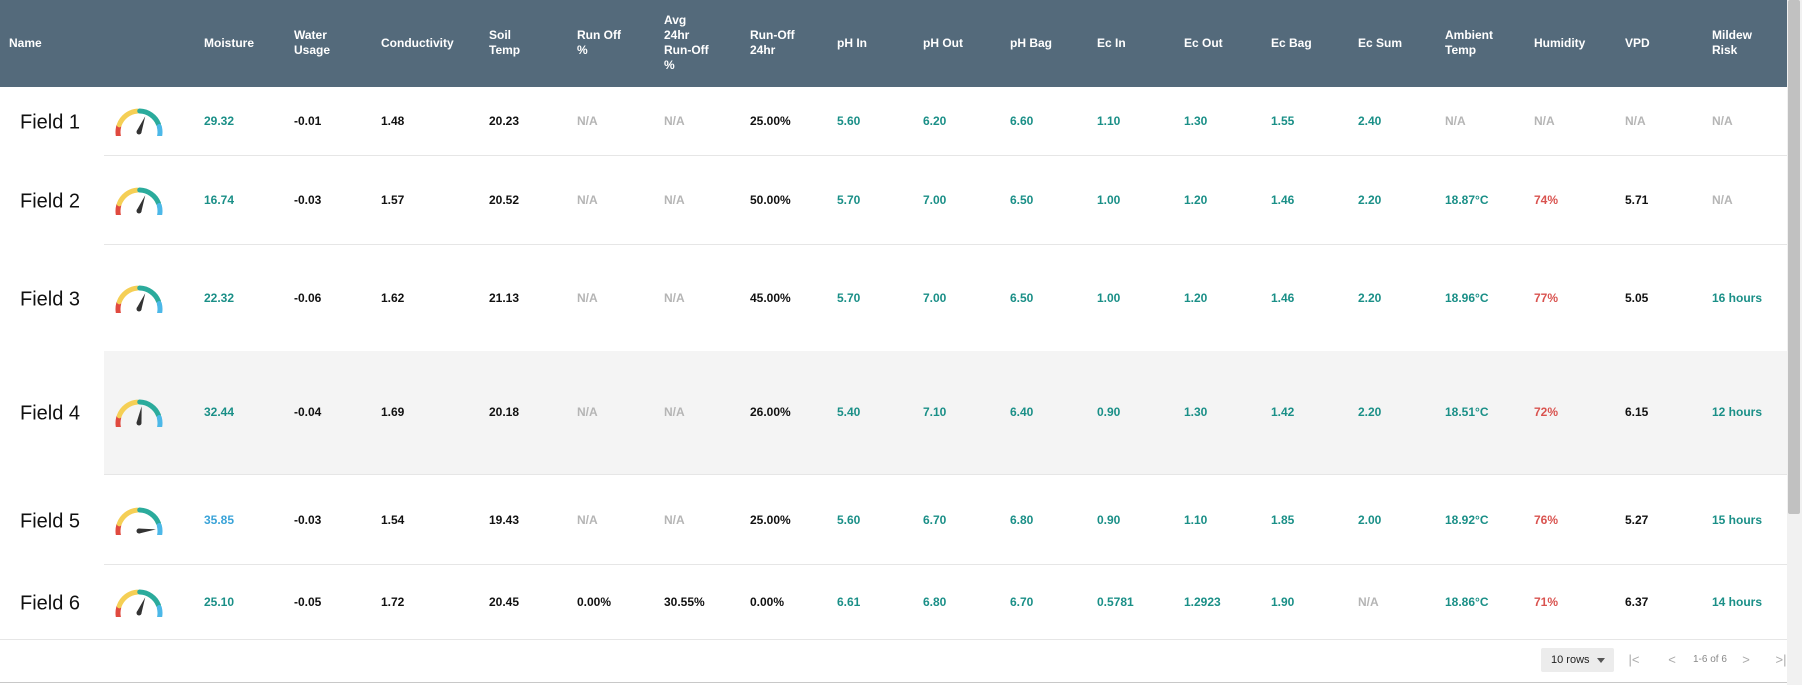 This screenshot has width=1802, height=685. I want to click on cell-ph-out: 7.10, so click(935, 412).